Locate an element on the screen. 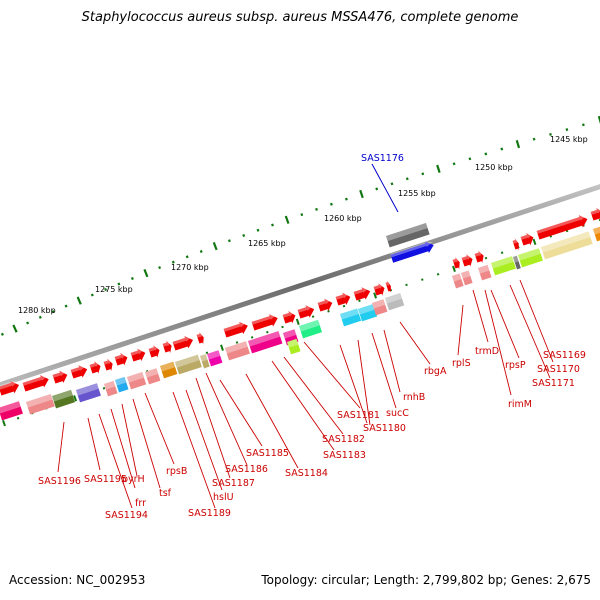 The height and width of the screenshot is (600, 600). gene-label-selected: SAS1176 is located at coordinates (382, 158).